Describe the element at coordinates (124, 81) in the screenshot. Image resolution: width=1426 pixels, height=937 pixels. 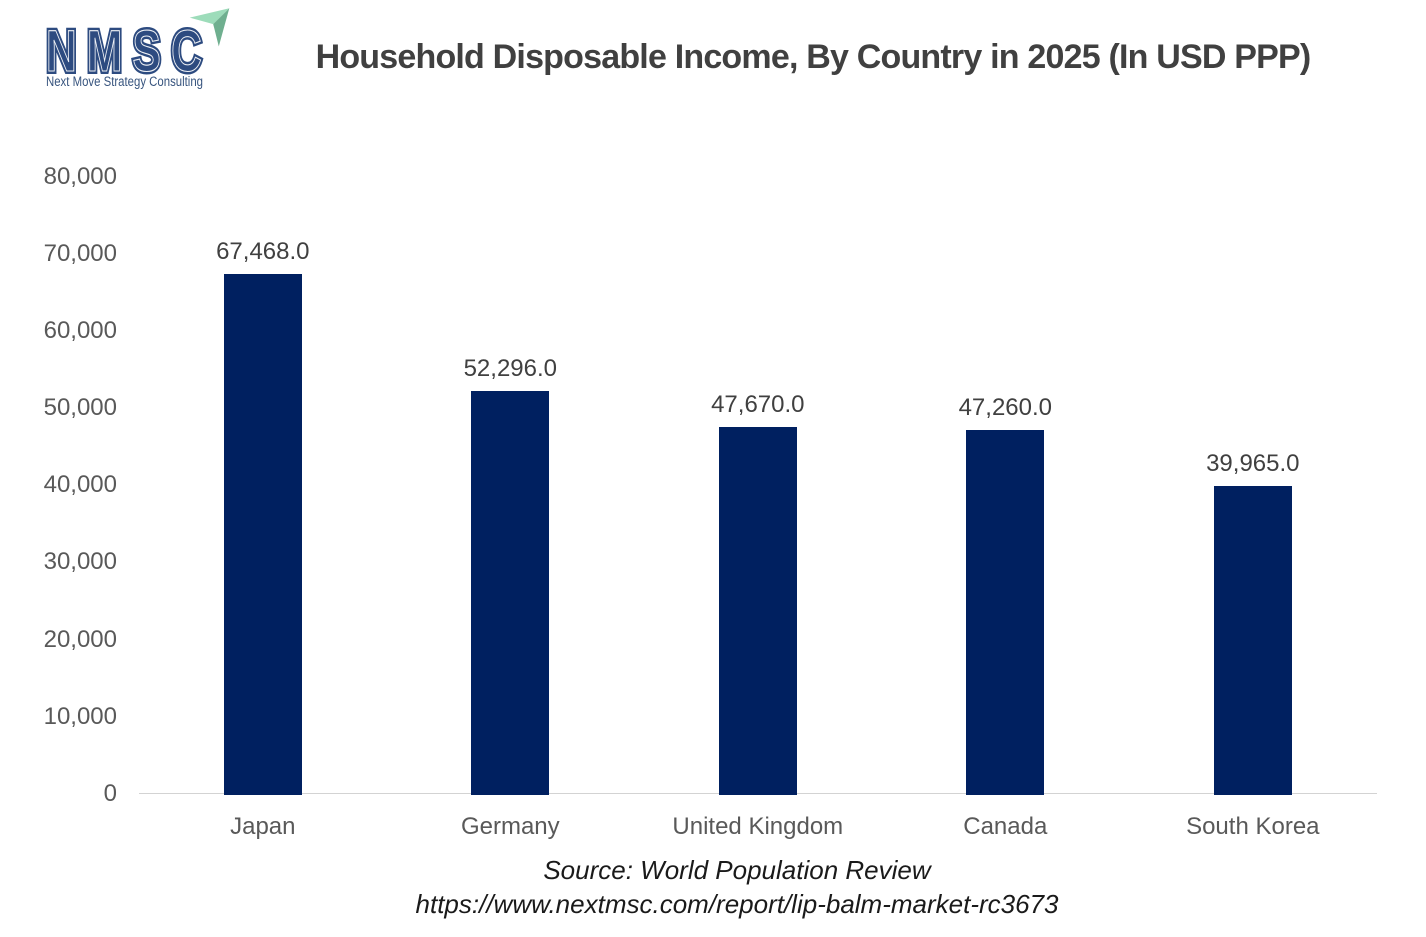
I see `svg-text: Next Move Strategy Consulting` at that location.